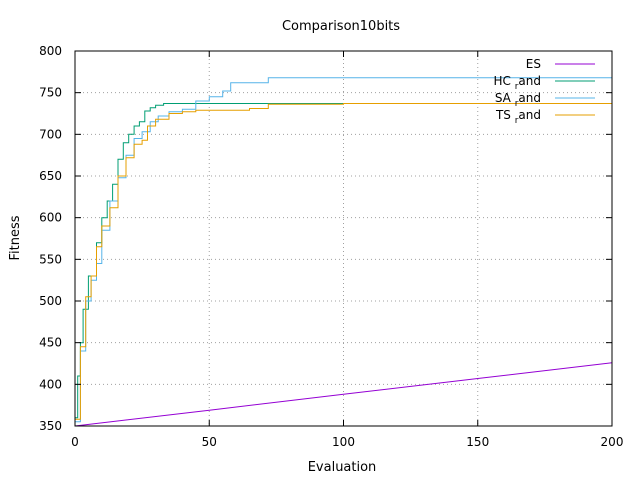  I want to click on y-tick-label: 400, so click(50, 384).